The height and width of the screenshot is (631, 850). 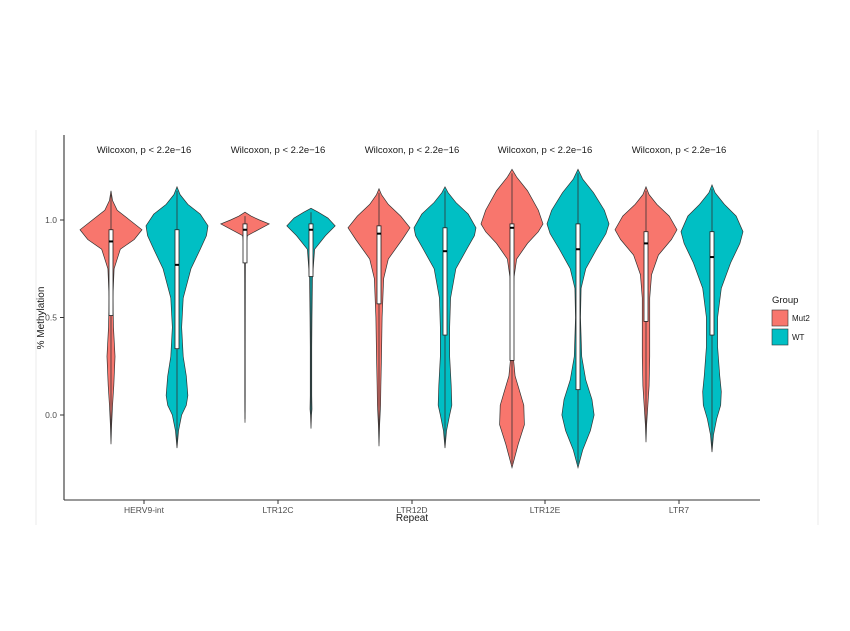 What do you see at coordinates (578, 307) in the screenshot?
I see `box-wt-ltr12e` at bounding box center [578, 307].